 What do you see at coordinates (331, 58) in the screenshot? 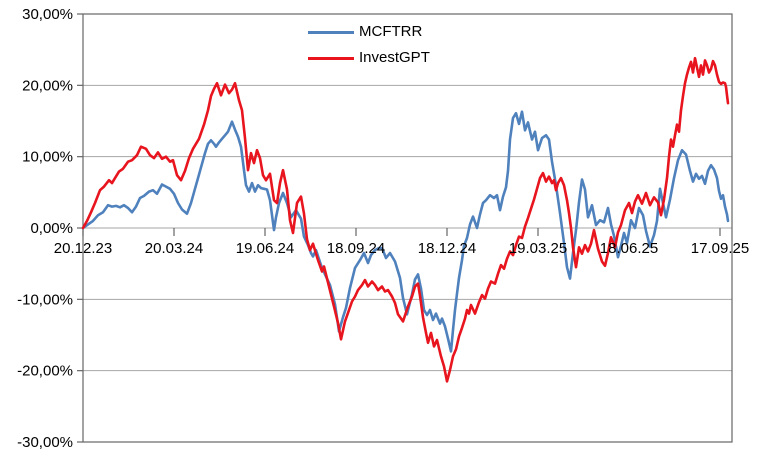
I see `investgpt-line-swatch` at bounding box center [331, 58].